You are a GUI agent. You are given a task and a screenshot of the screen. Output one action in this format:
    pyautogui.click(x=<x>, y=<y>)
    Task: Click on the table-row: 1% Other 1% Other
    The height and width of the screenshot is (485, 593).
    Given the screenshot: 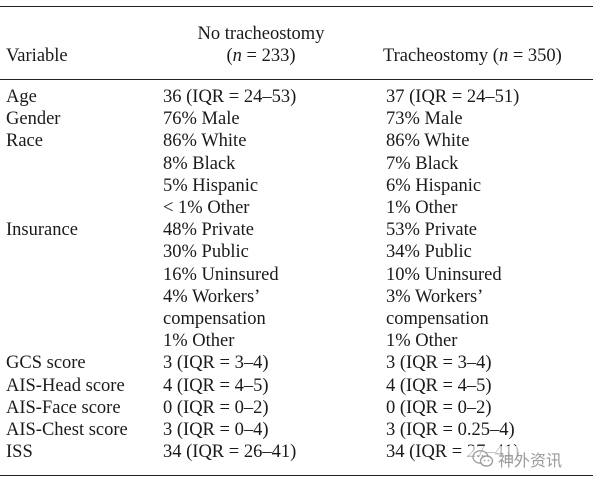 What is the action you would take?
    pyautogui.click(x=295, y=341)
    